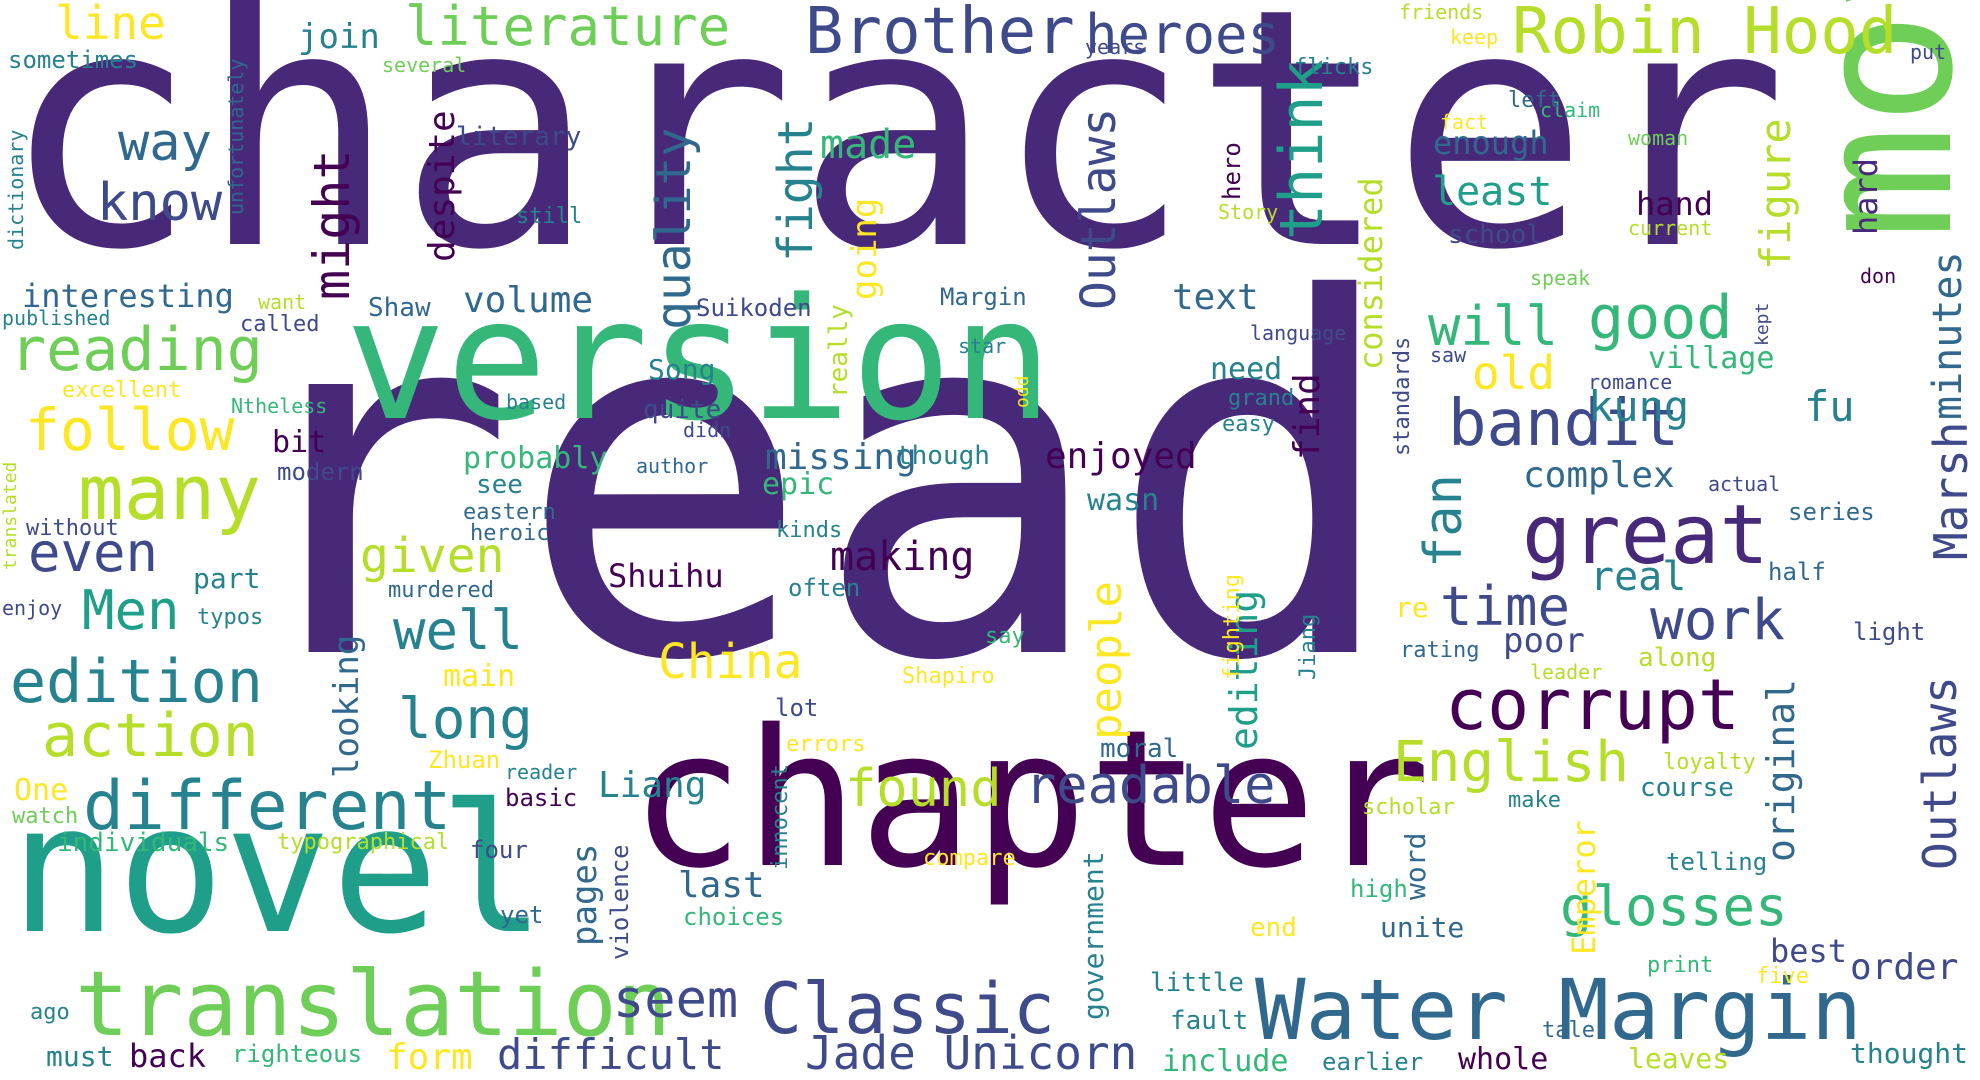  What do you see at coordinates (868, 145) in the screenshot?
I see `word-made: made` at bounding box center [868, 145].